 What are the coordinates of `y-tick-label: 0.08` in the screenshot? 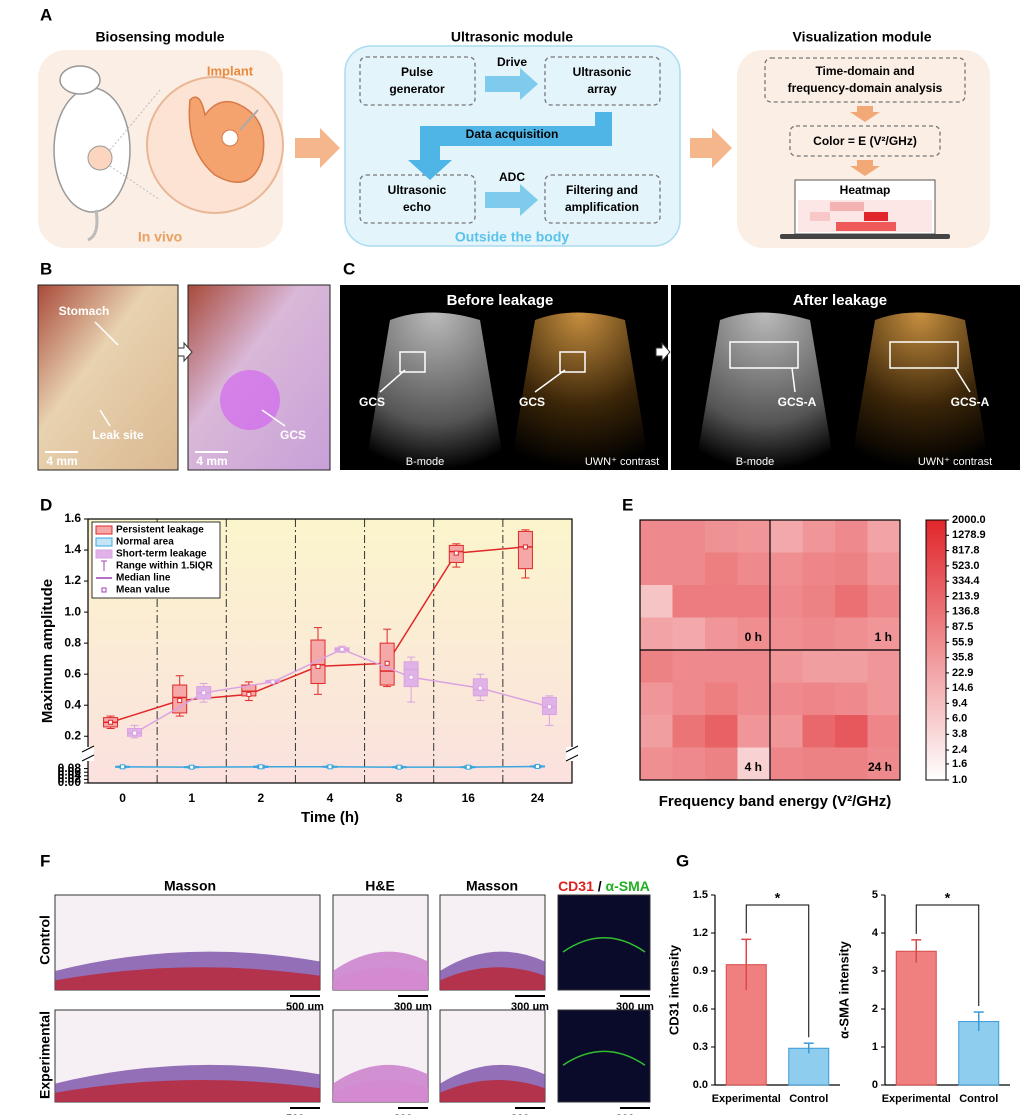 It's located at (70, 768).